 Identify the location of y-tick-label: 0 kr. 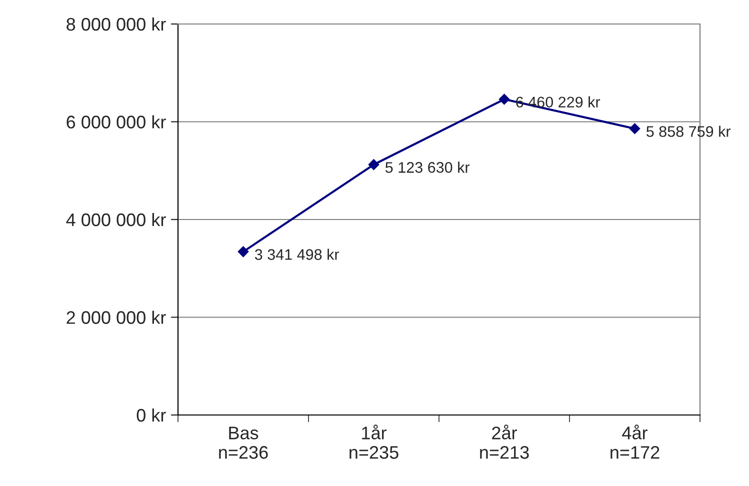
(151, 415).